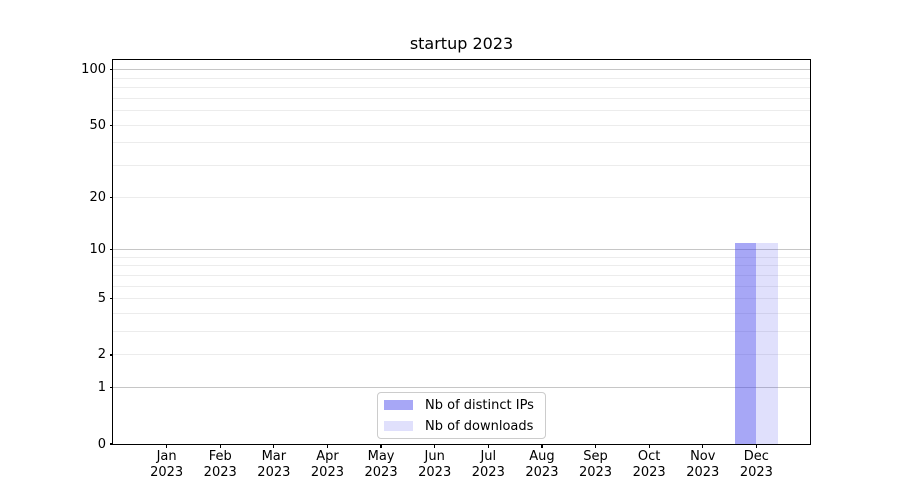  What do you see at coordinates (435, 464) in the screenshot?
I see `x-tick-label: Jun 2023` at bounding box center [435, 464].